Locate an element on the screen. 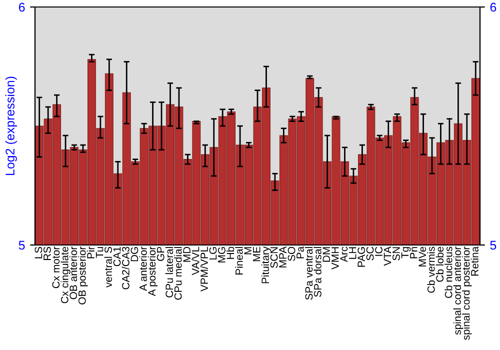  x-tick-label: MD is located at coordinates (186, 254).